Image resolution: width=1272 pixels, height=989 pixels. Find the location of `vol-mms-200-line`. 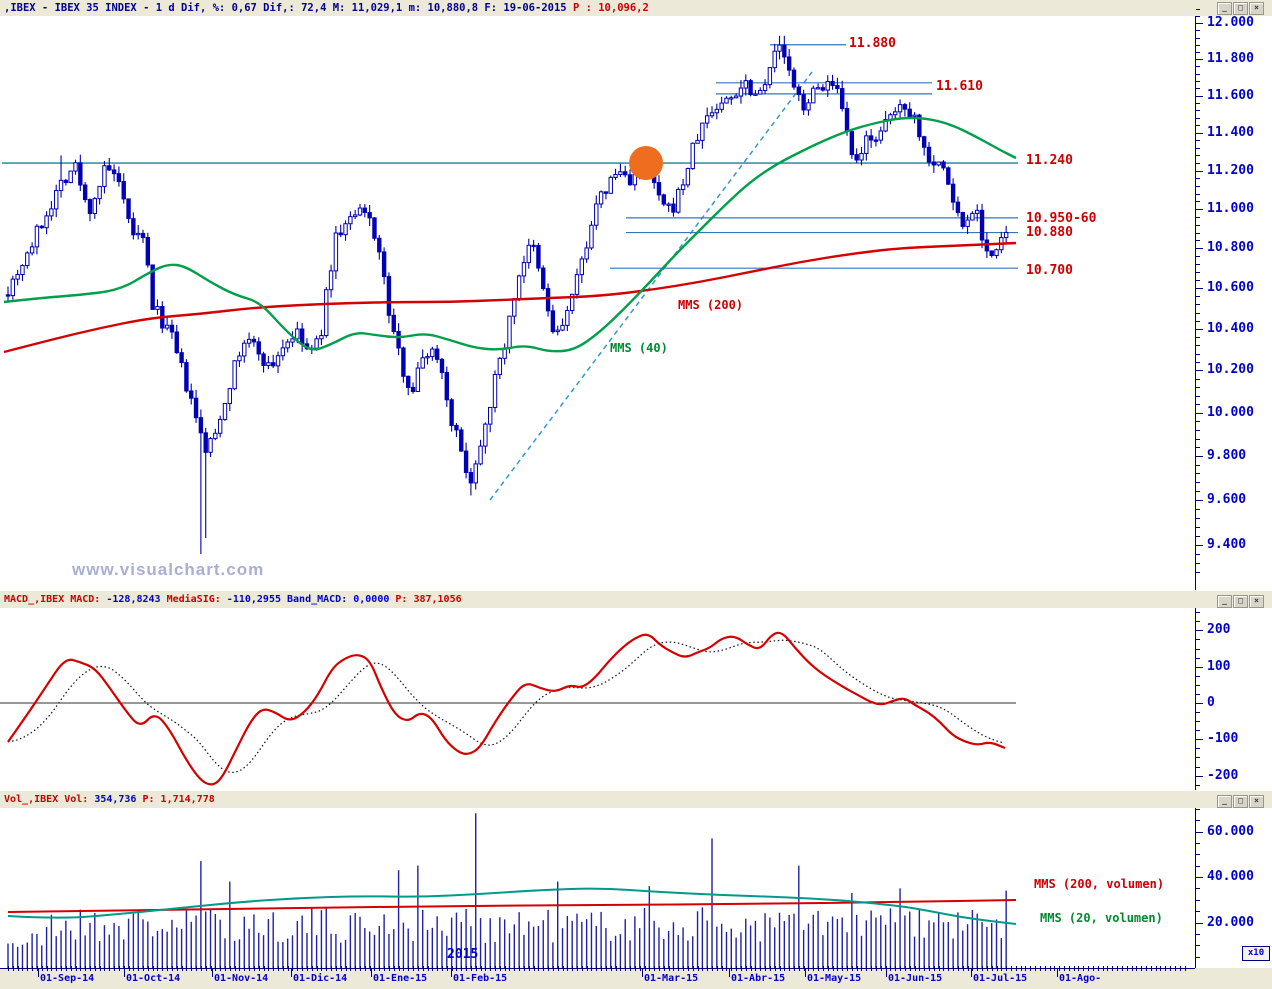

vol-mms-200-line is located at coordinates (512, 906).